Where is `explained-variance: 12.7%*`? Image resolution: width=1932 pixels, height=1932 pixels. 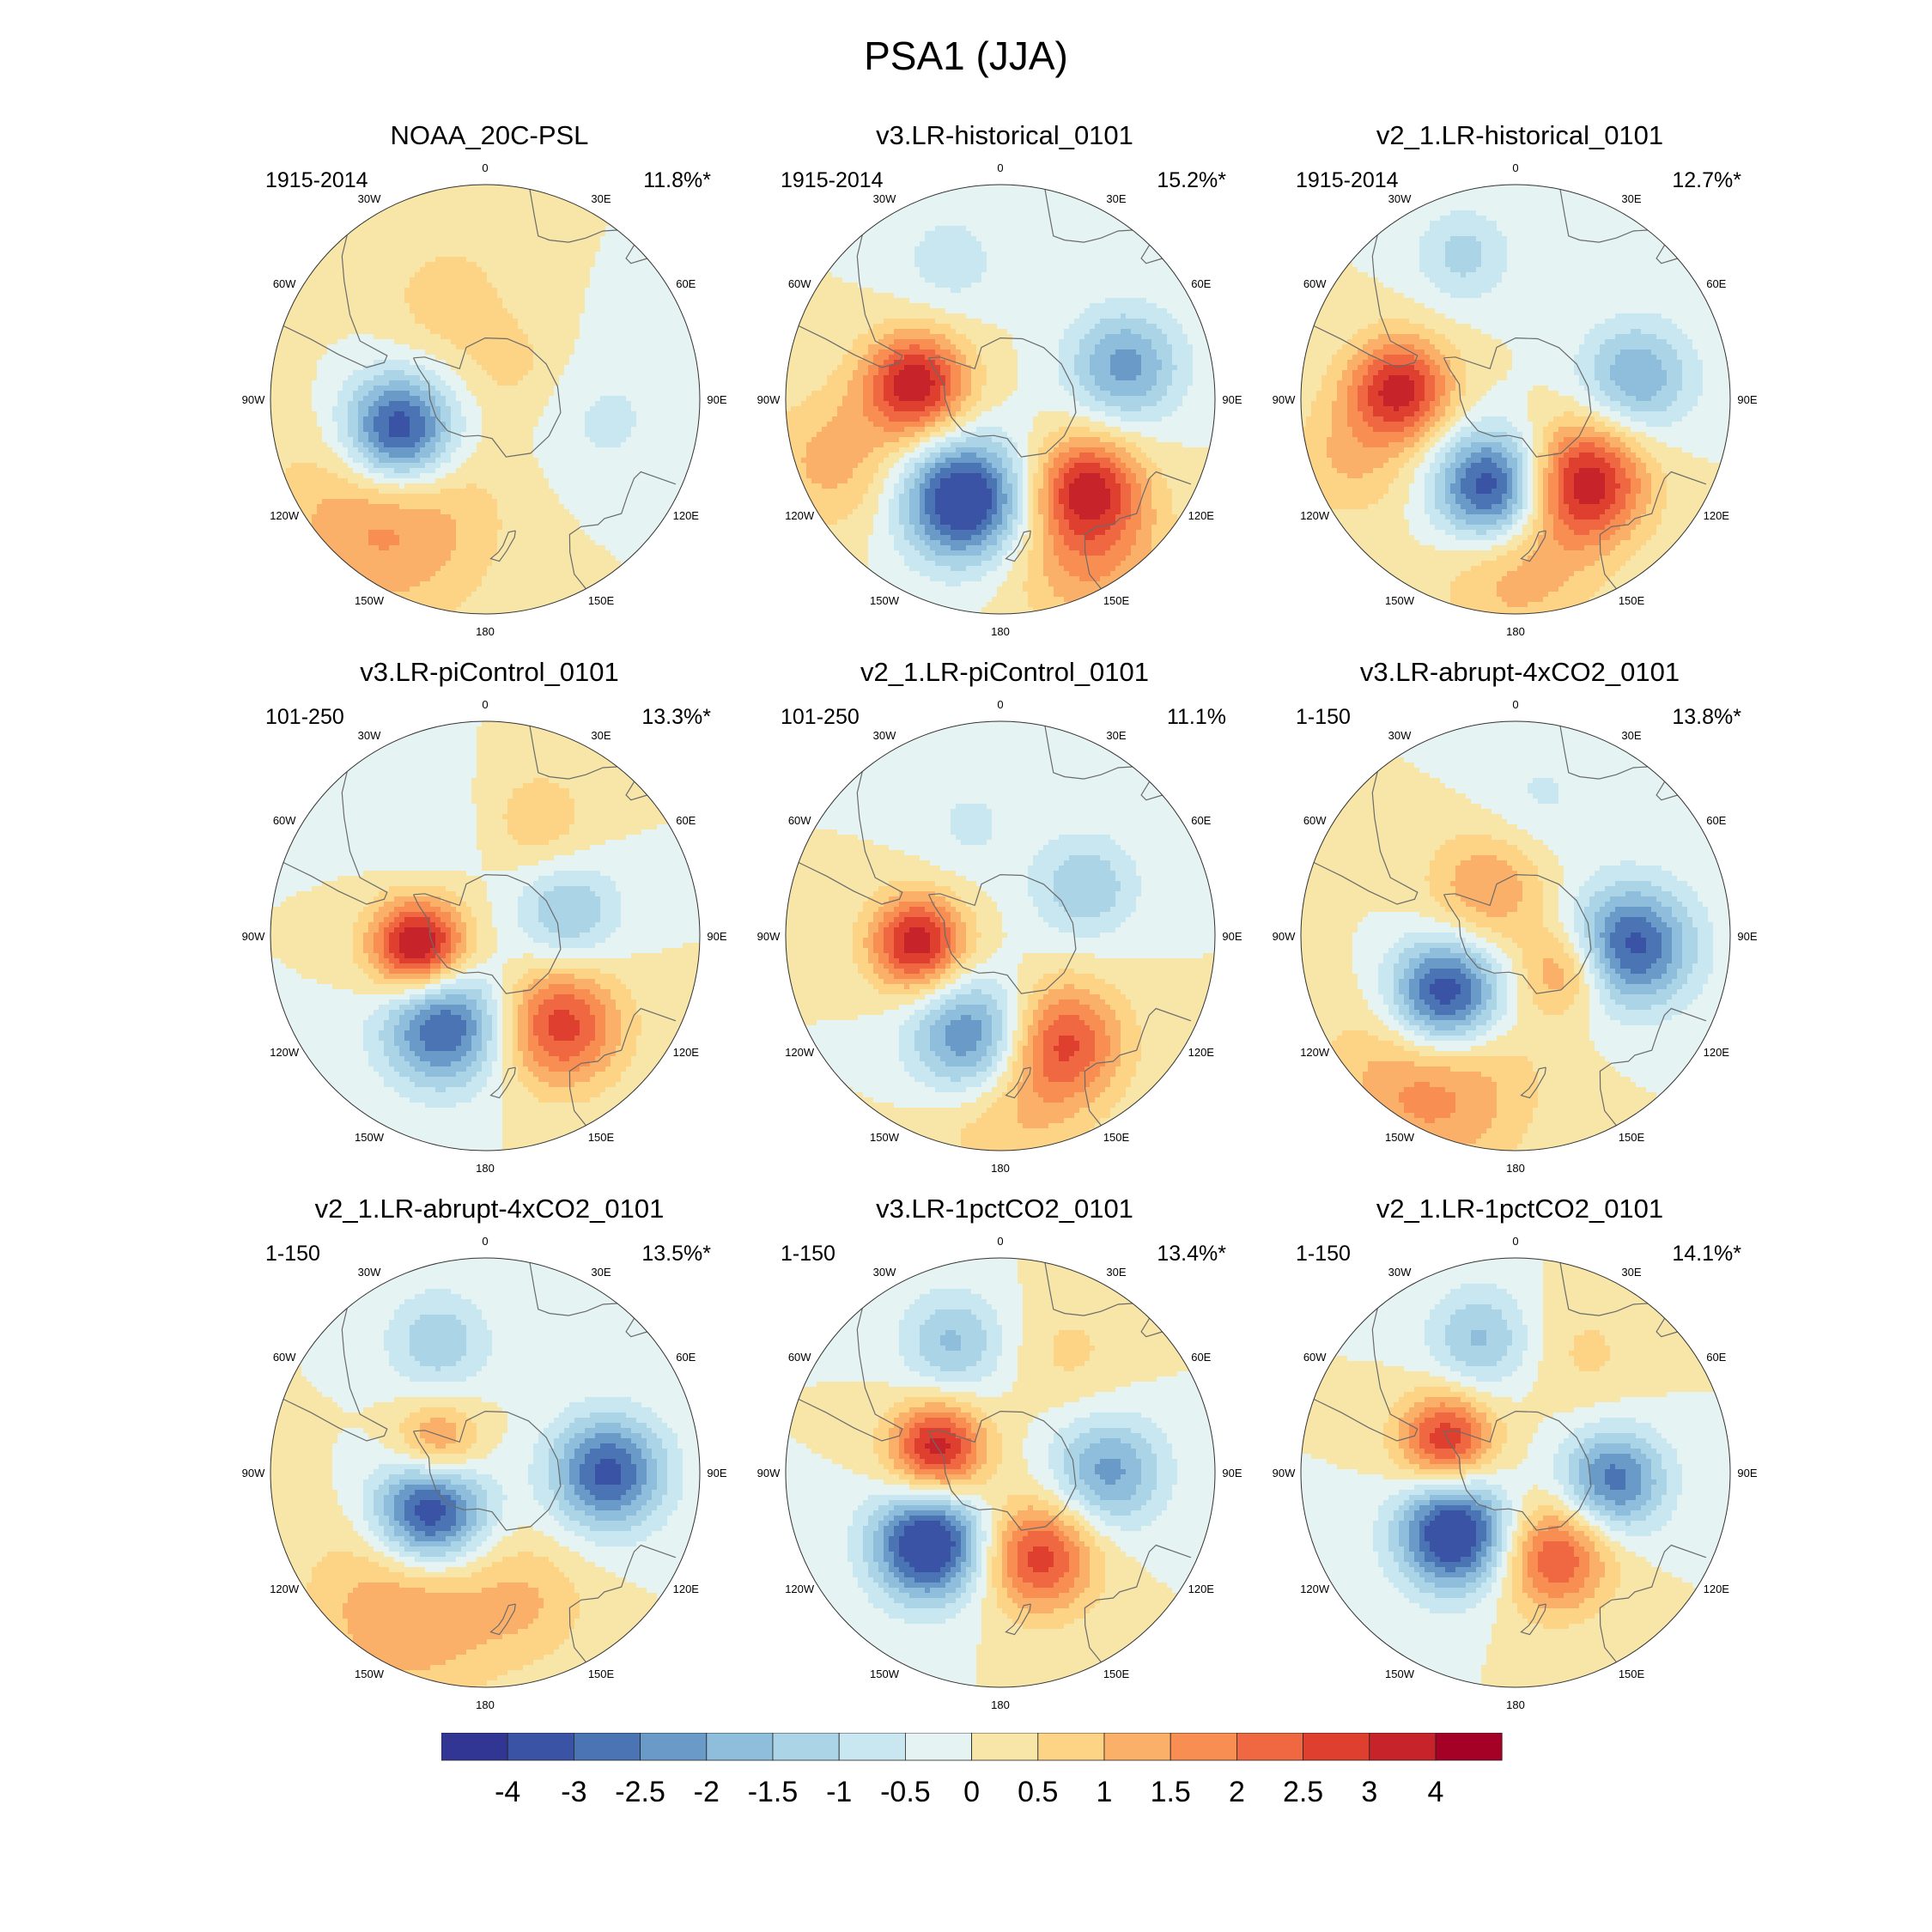
explained-variance: 12.7%* is located at coordinates (1707, 180).